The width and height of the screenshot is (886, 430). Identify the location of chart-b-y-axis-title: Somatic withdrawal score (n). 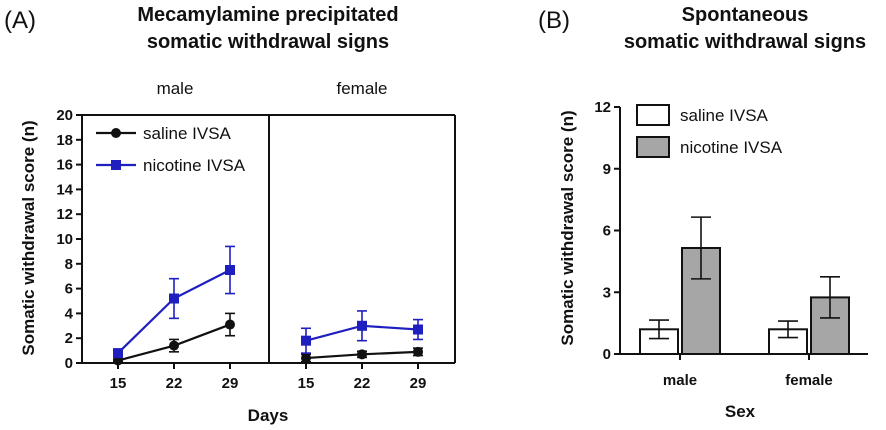
(567, 227).